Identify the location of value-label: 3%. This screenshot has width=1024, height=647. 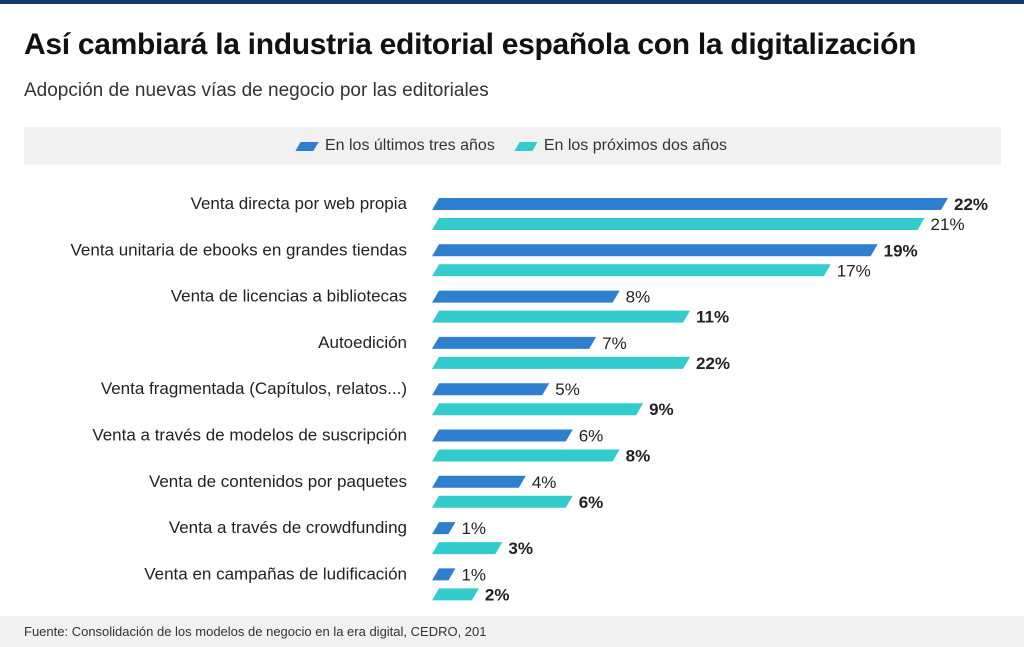
(520, 548).